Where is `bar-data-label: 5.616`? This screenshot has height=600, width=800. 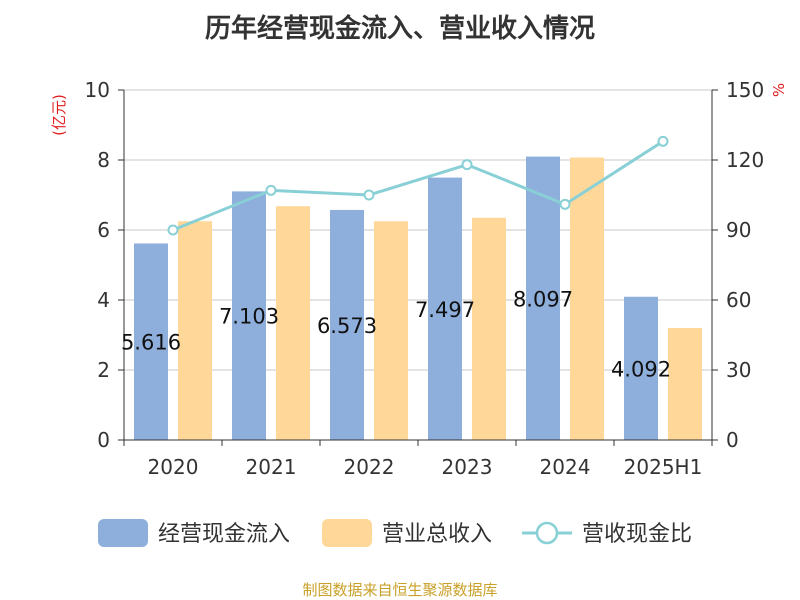
bar-data-label: 5.616 is located at coordinates (151, 343).